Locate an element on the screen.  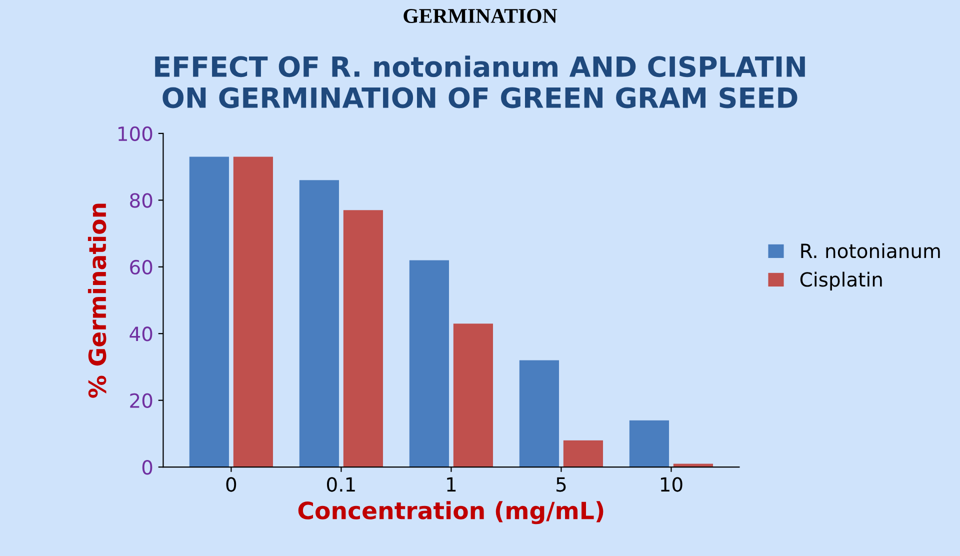
y-tick-label: 20 is located at coordinates (141, 400).